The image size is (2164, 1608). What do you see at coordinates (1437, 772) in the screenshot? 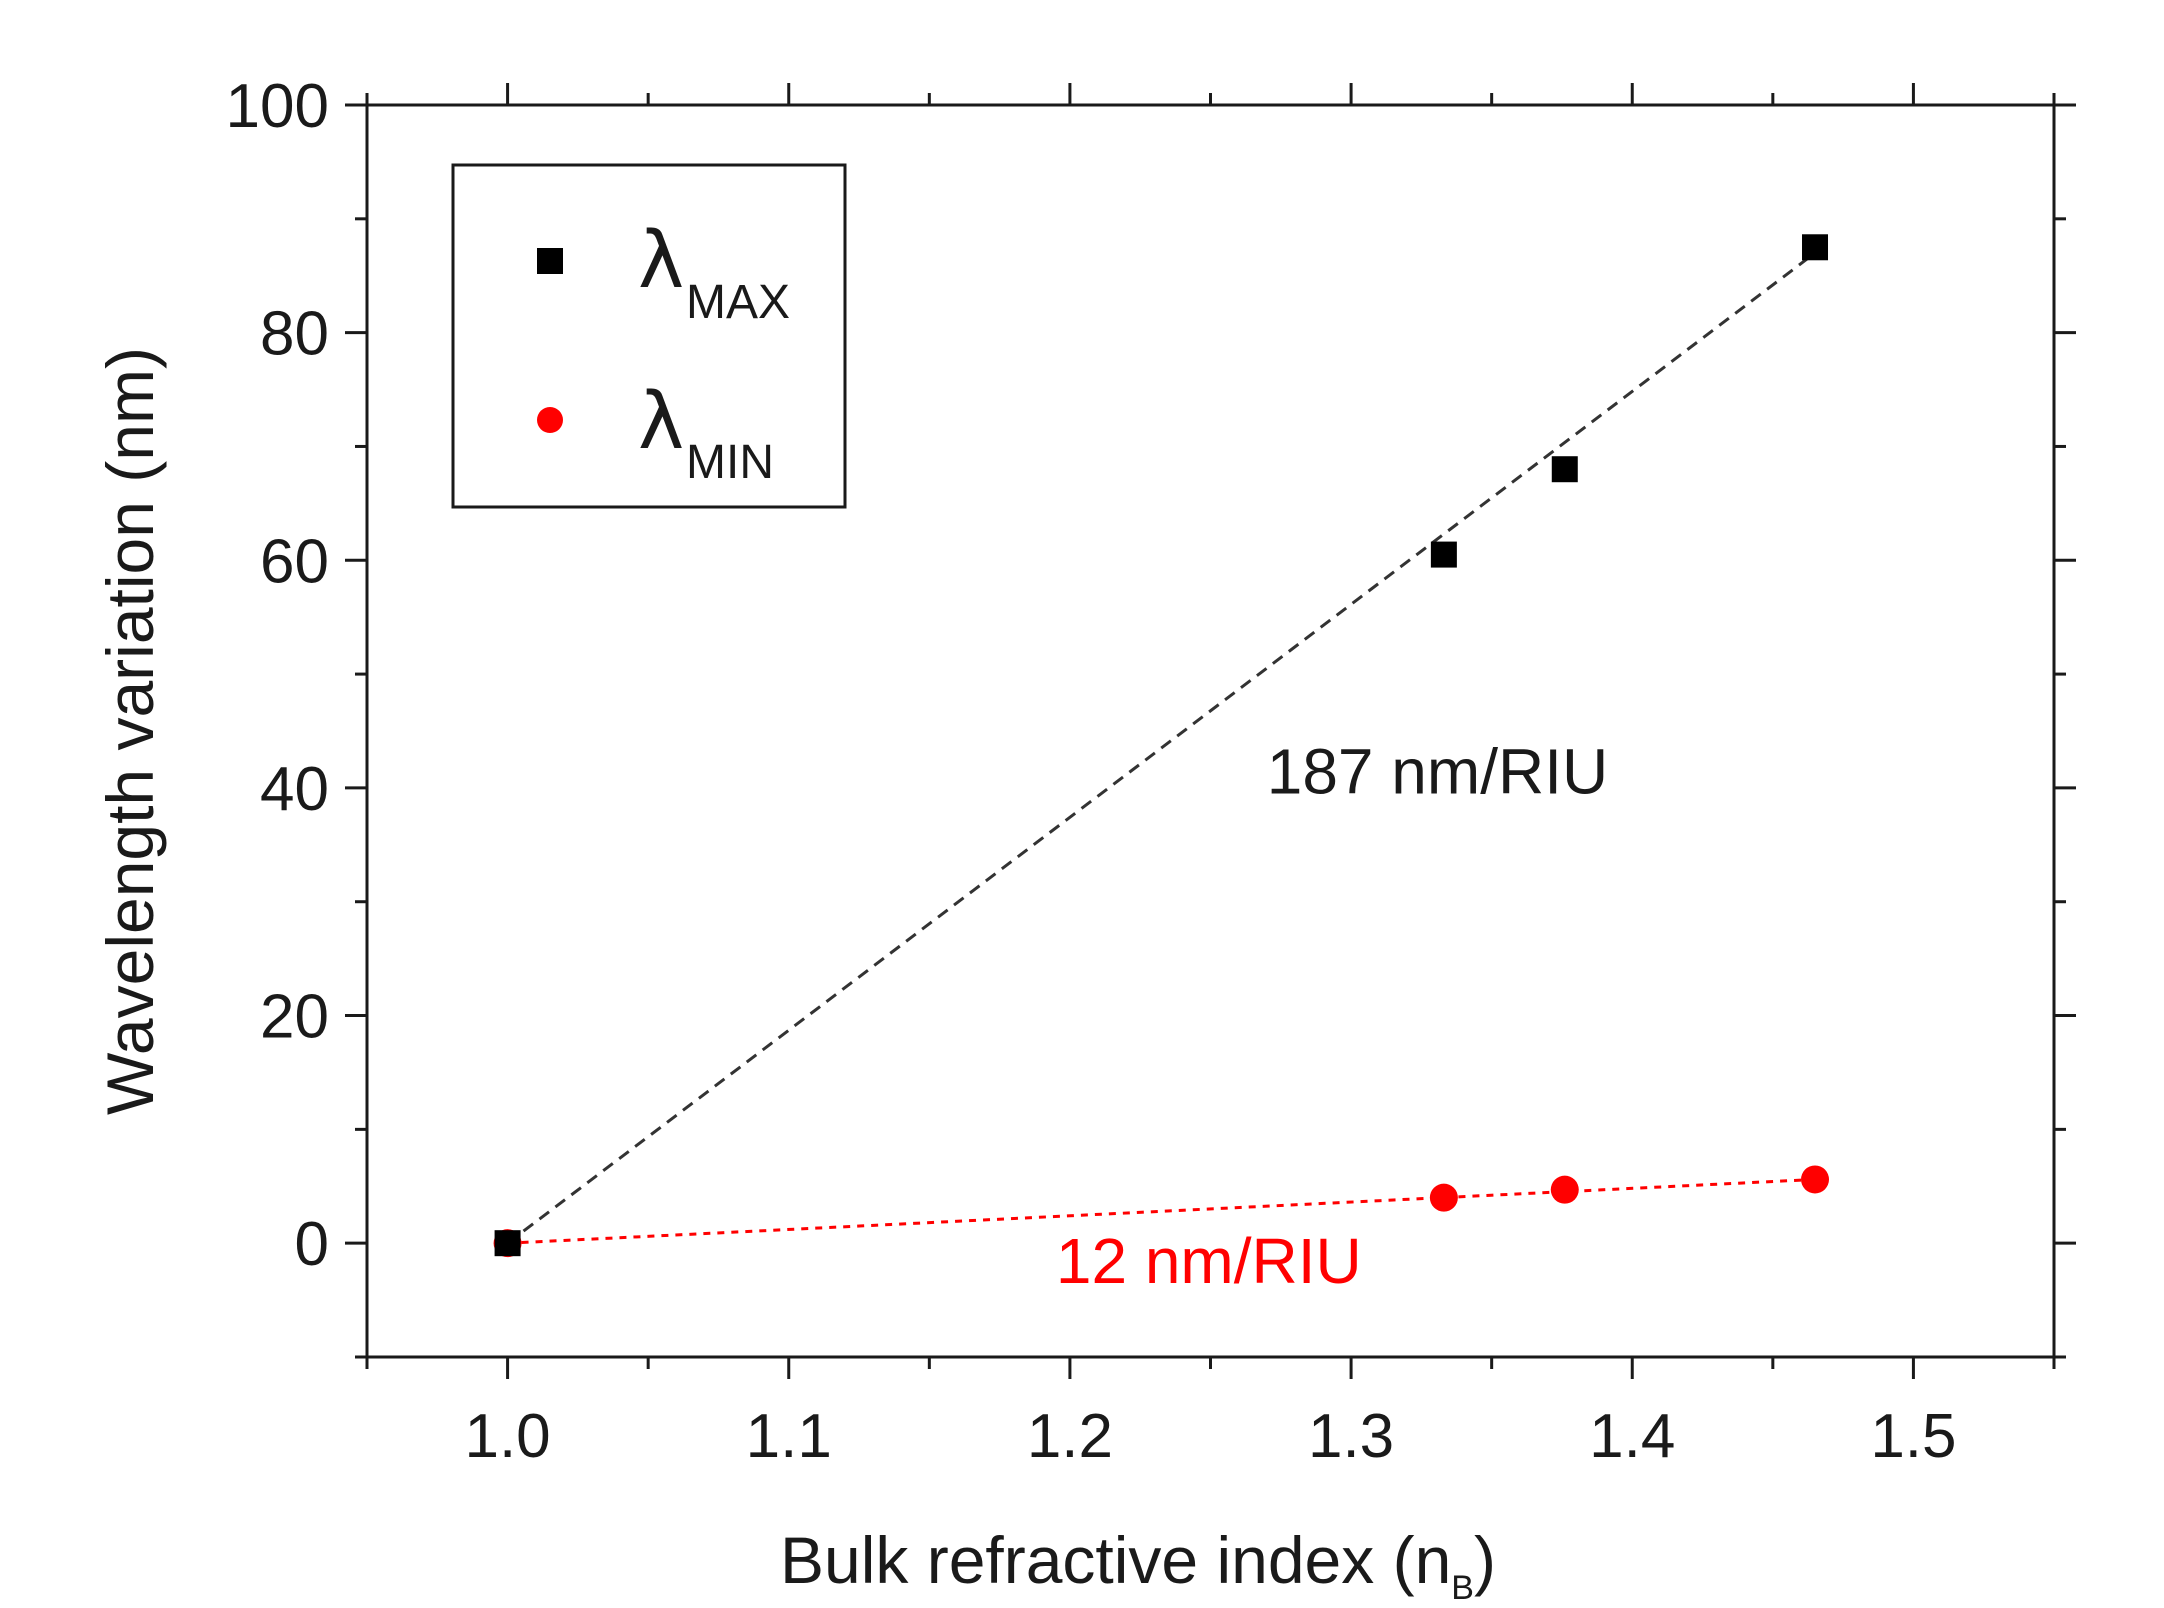
I see `annotation-max-slope: 187 nm/RIU` at bounding box center [1437, 772].